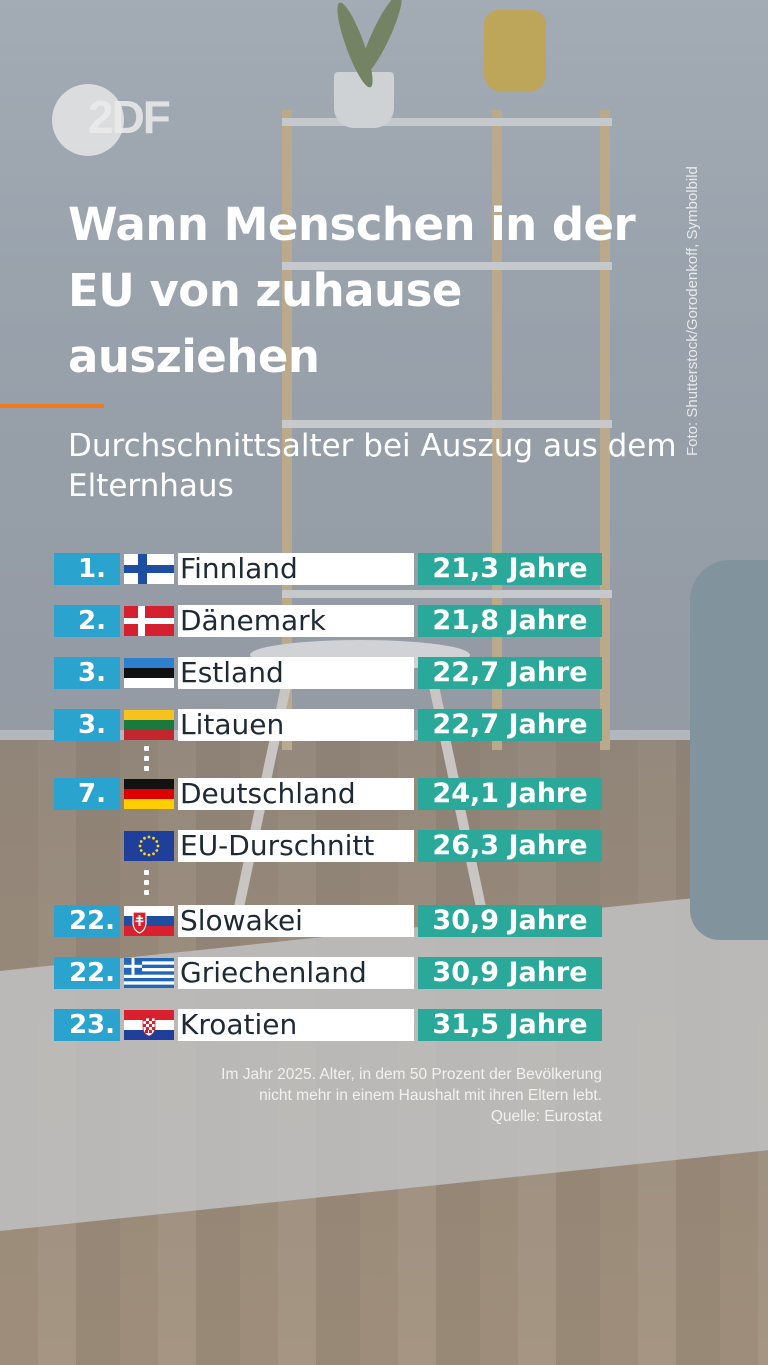  I want to click on title-accent-line, so click(52, 406).